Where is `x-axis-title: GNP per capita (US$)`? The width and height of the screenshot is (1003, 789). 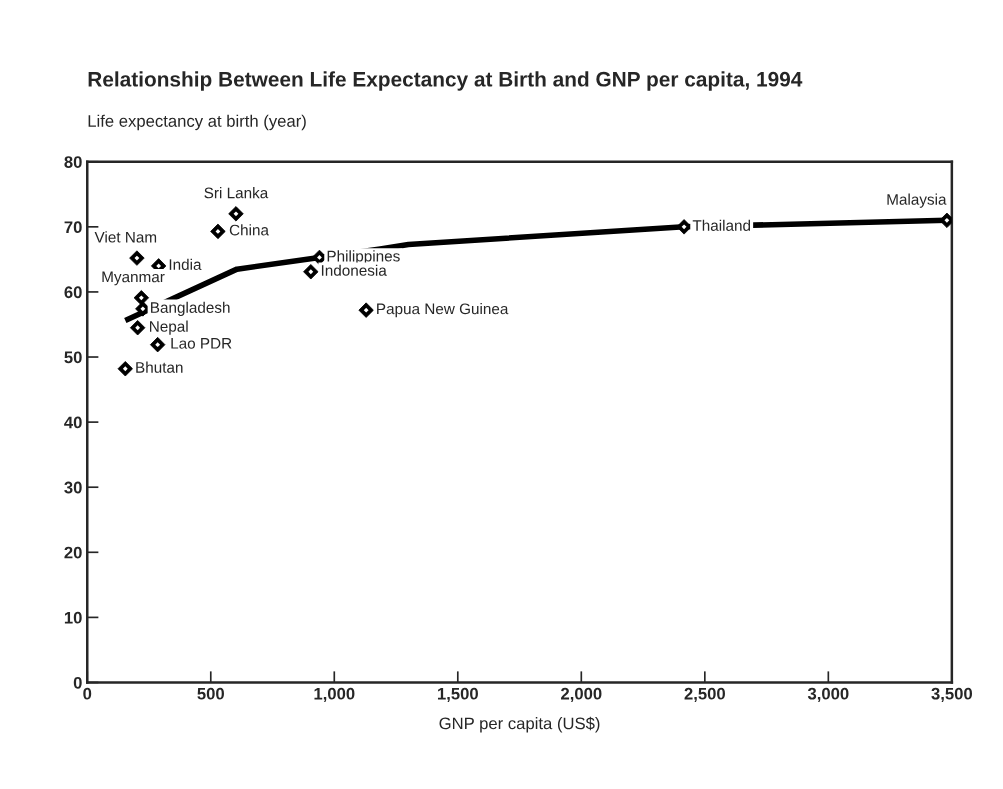
x-axis-title: GNP per capita (US$) is located at coordinates (519, 724).